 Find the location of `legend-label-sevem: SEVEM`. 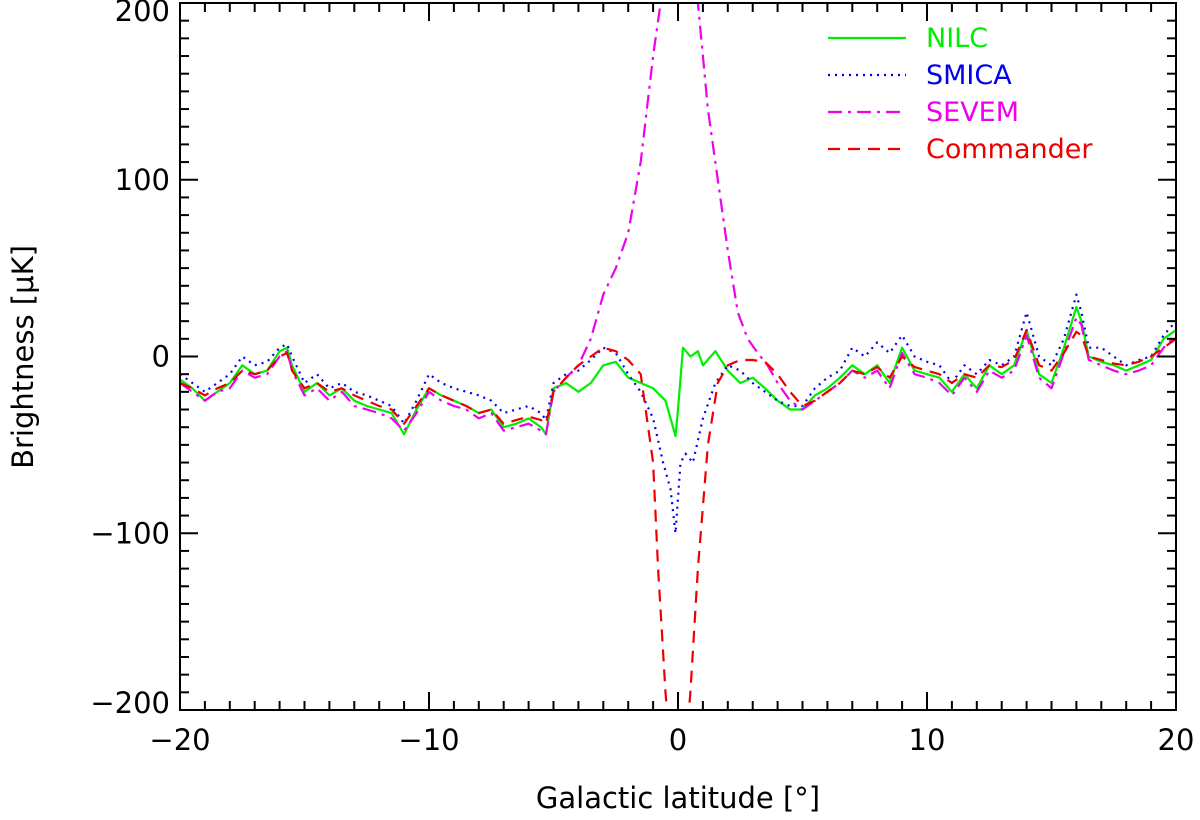

legend-label-sevem: SEVEM is located at coordinates (972, 112).